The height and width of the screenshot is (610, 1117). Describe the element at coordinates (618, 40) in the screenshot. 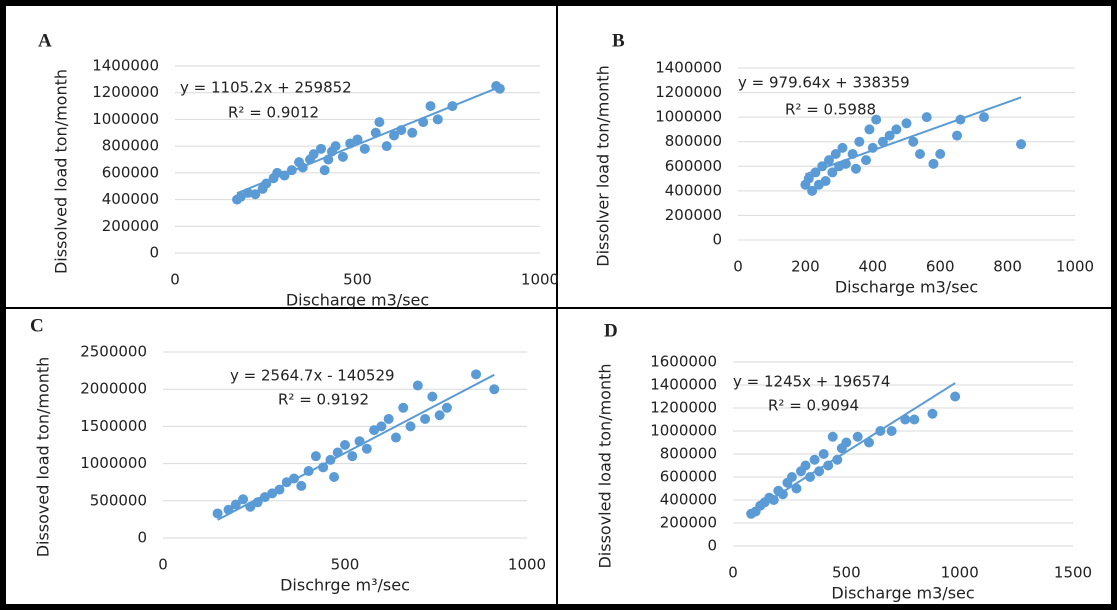

I see `panel-label: B` at that location.